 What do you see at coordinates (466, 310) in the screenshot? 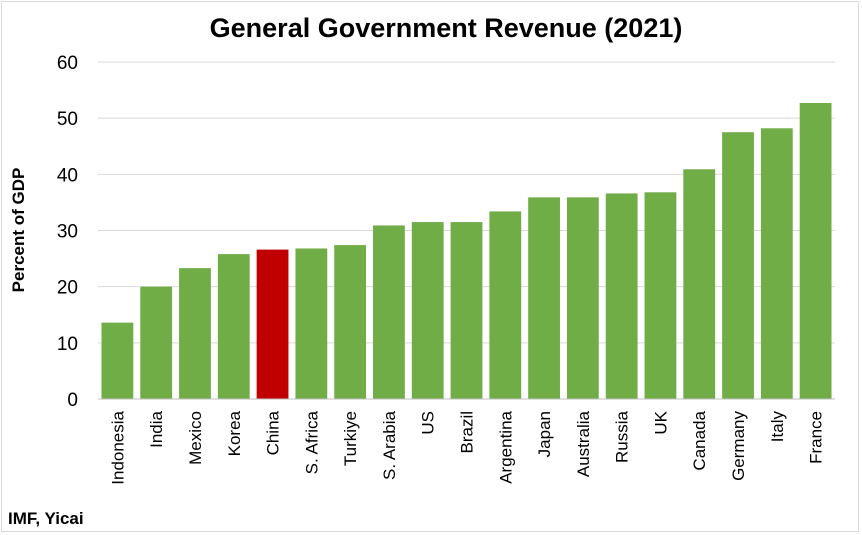
I see `bar-brazil` at bounding box center [466, 310].